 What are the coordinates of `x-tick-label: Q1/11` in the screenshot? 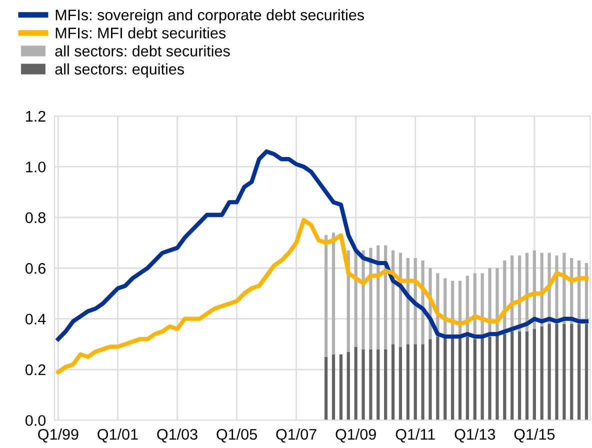 It's located at (415, 435).